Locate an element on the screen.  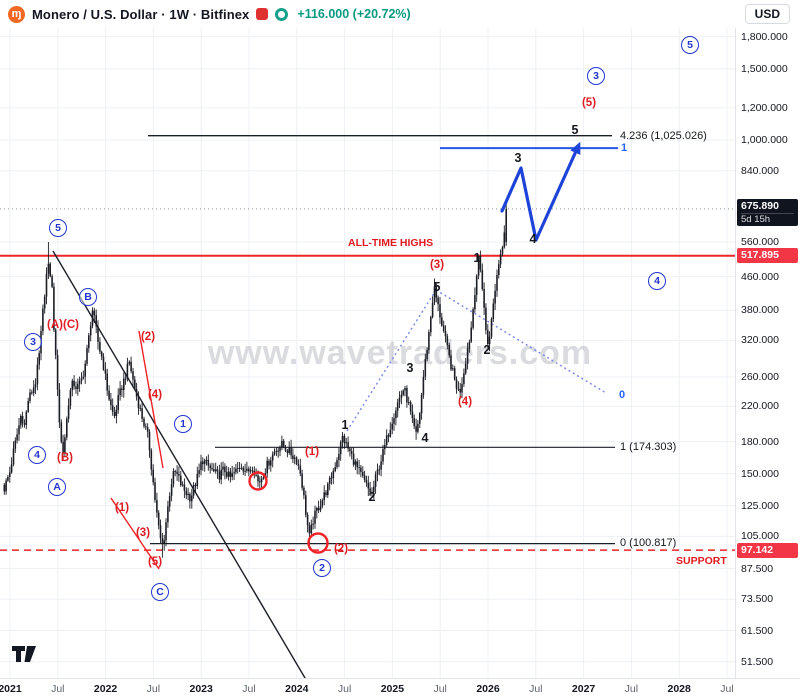
price-tick-label: 220.000 is located at coordinates (760, 406).